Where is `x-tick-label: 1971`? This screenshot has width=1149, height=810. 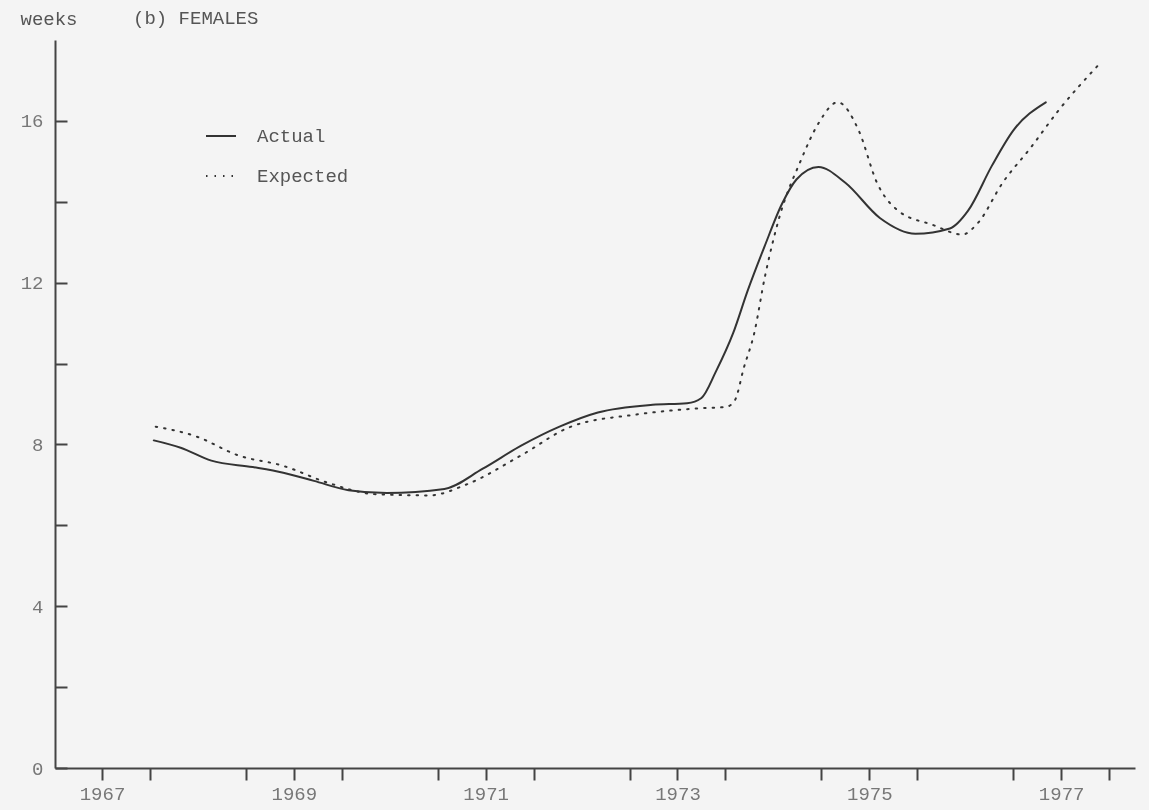 x-tick-label: 1971 is located at coordinates (486, 794).